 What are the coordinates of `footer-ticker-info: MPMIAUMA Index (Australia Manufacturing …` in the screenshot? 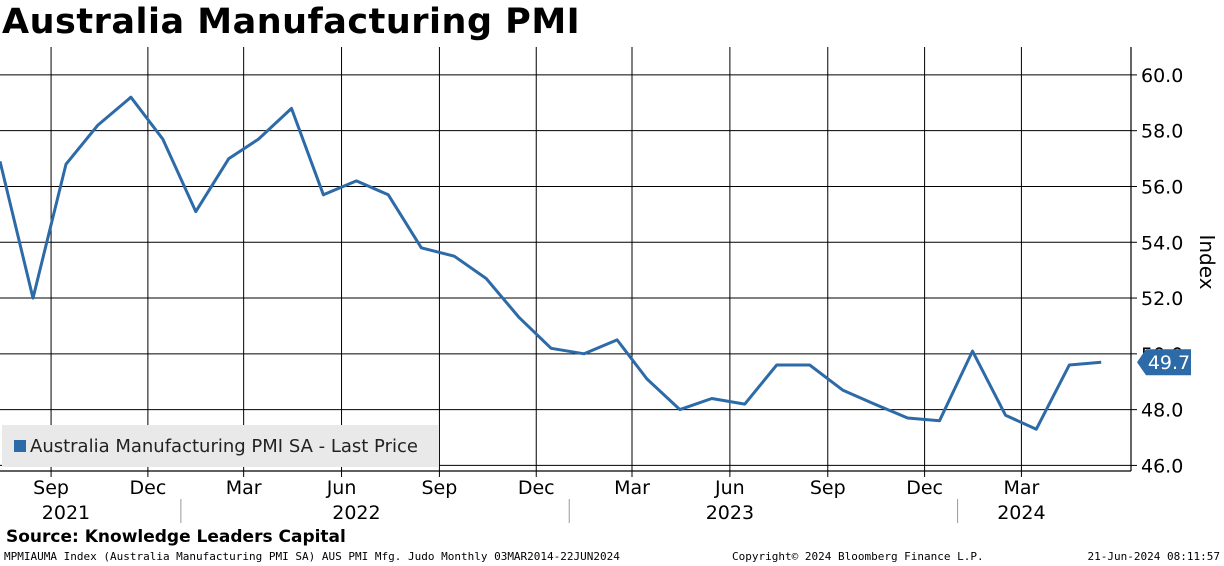 It's located at (312, 556).